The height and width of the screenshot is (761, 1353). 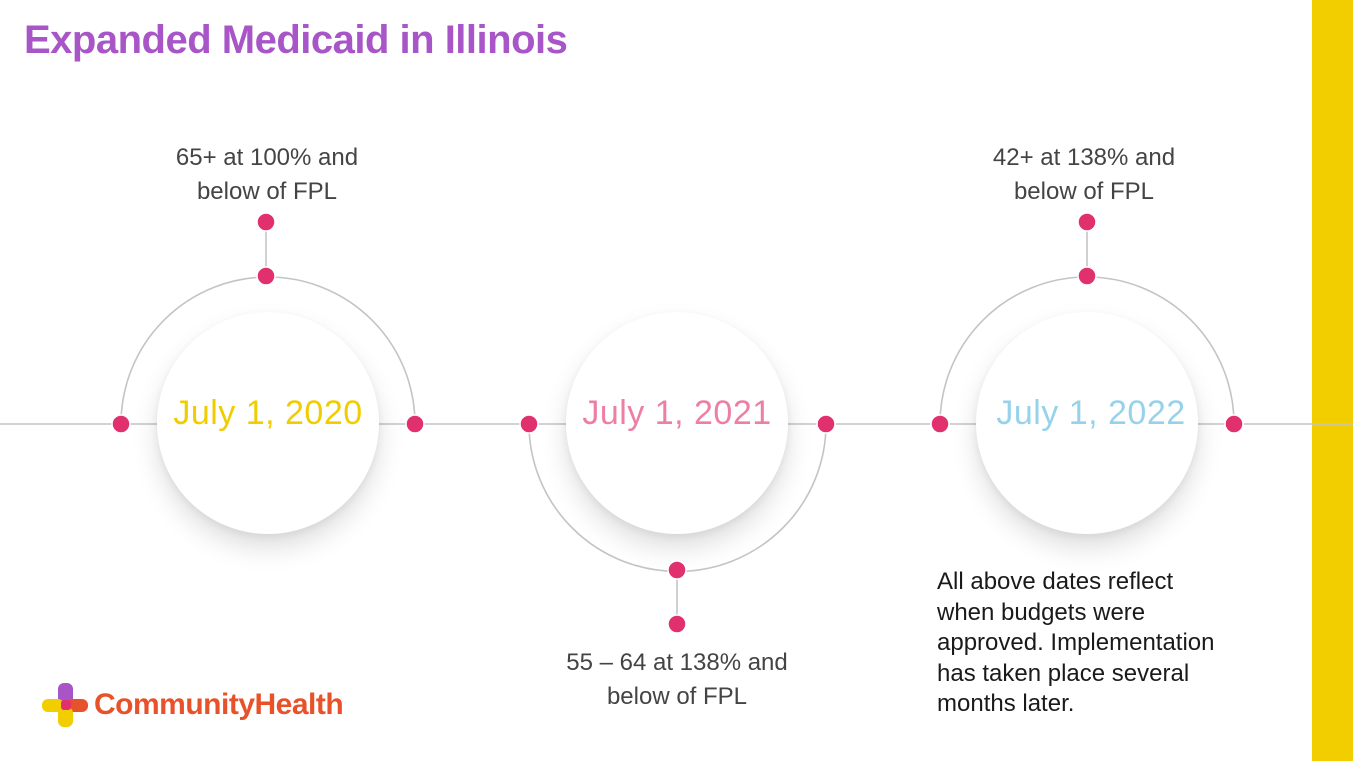 I want to click on footnote-line-3: approved. Implementation, so click(x=1076, y=642).